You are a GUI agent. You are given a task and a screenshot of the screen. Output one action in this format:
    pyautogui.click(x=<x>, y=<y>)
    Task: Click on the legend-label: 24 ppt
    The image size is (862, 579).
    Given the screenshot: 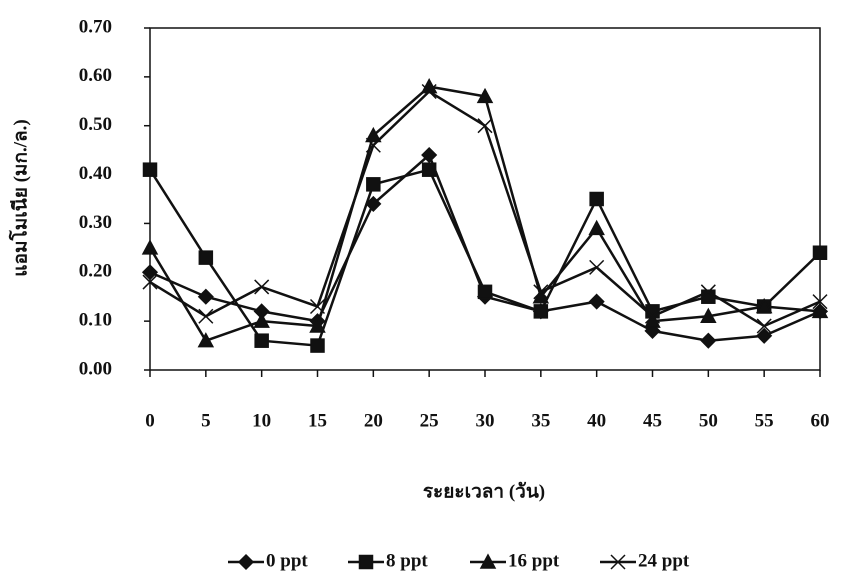 What is the action you would take?
    pyautogui.click(x=664, y=560)
    